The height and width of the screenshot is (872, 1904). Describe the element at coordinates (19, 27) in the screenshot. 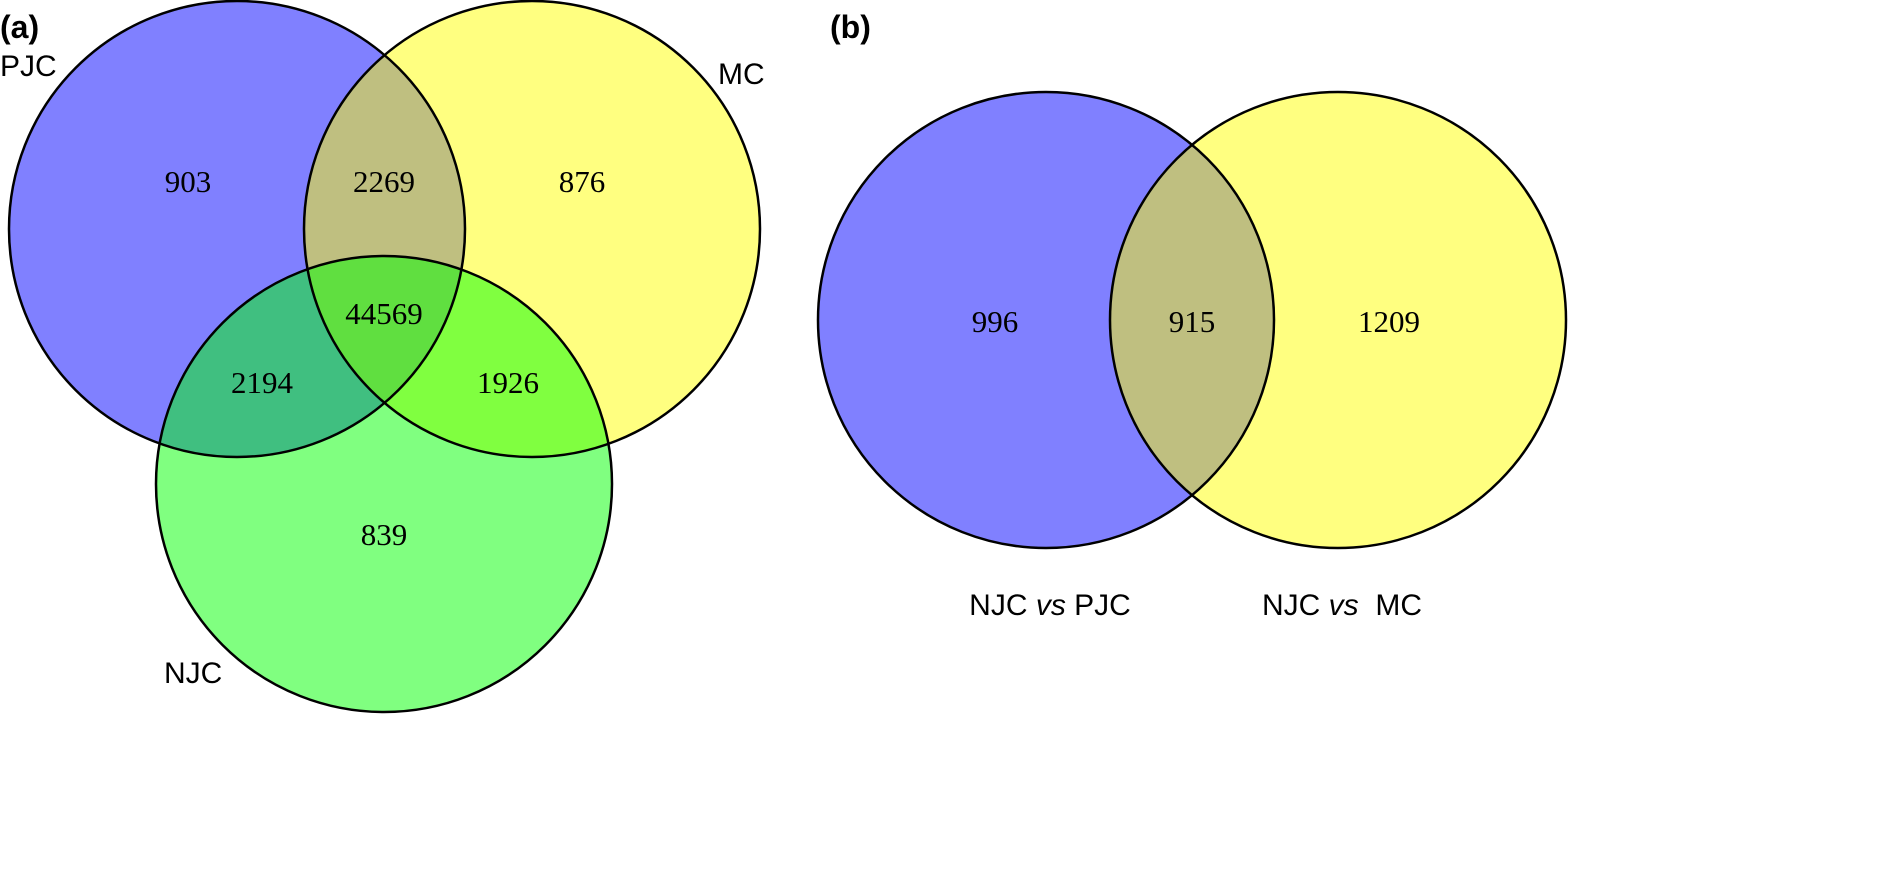

I see `panel-a-label: (a)` at that location.